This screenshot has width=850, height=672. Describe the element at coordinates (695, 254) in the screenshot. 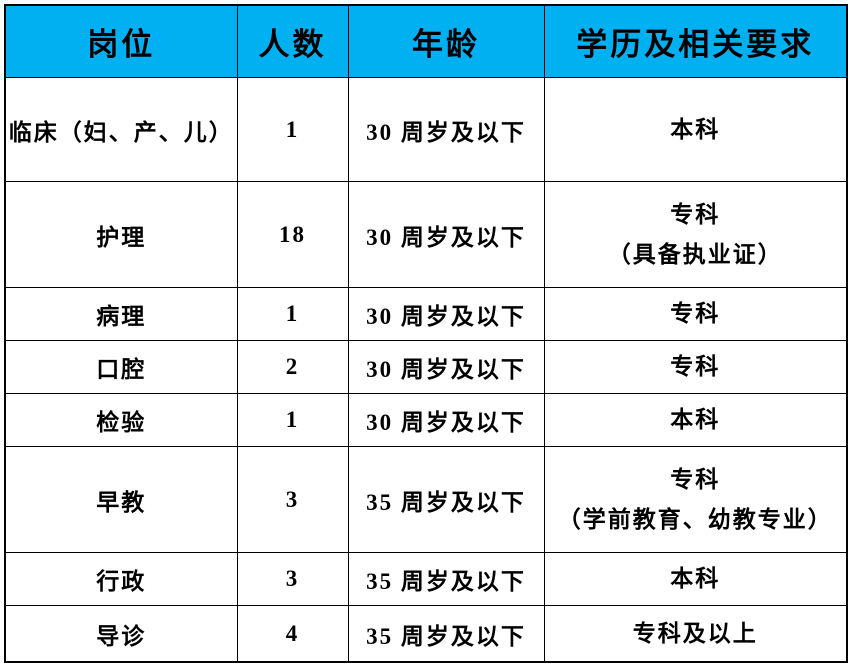

I see `requirement-line: （具备执业证）` at that location.